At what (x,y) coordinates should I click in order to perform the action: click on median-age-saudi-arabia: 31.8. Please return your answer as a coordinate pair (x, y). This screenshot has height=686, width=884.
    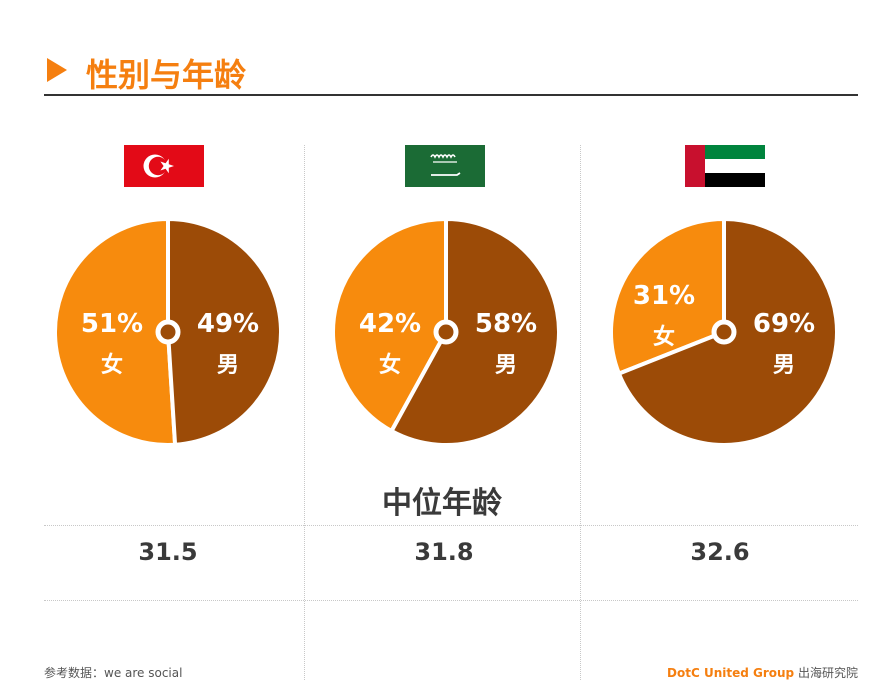
    Looking at the image, I should click on (444, 552).